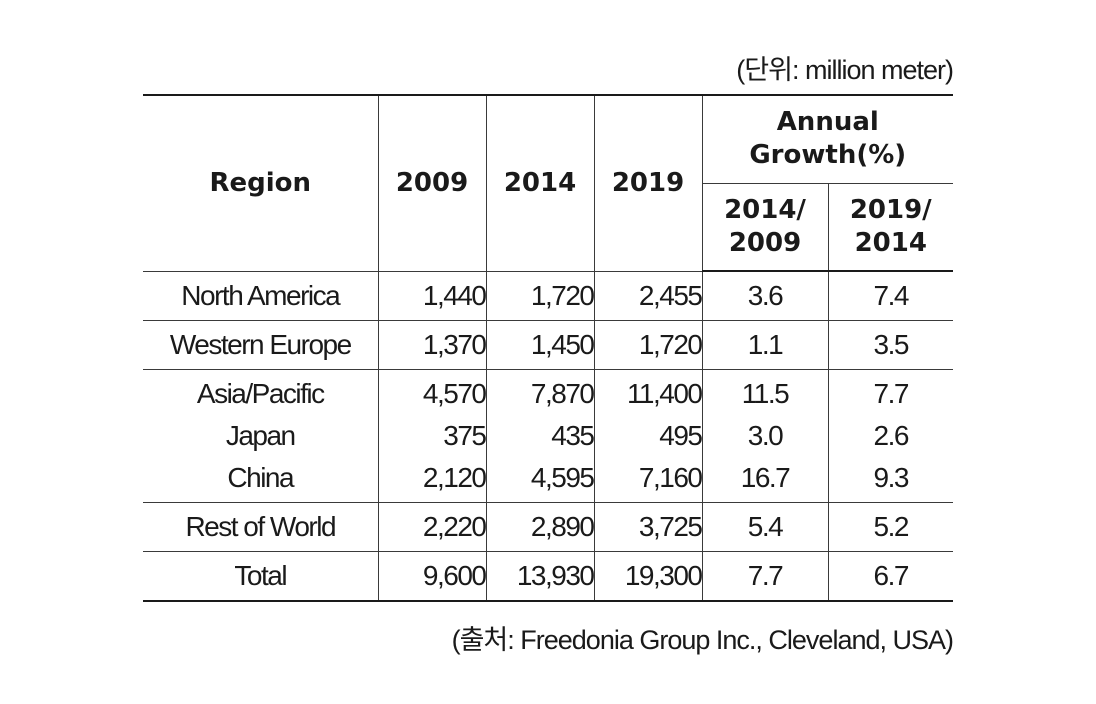 Image resolution: width=1096 pixels, height=704 pixels. I want to click on japan-2009: 375, so click(465, 435).